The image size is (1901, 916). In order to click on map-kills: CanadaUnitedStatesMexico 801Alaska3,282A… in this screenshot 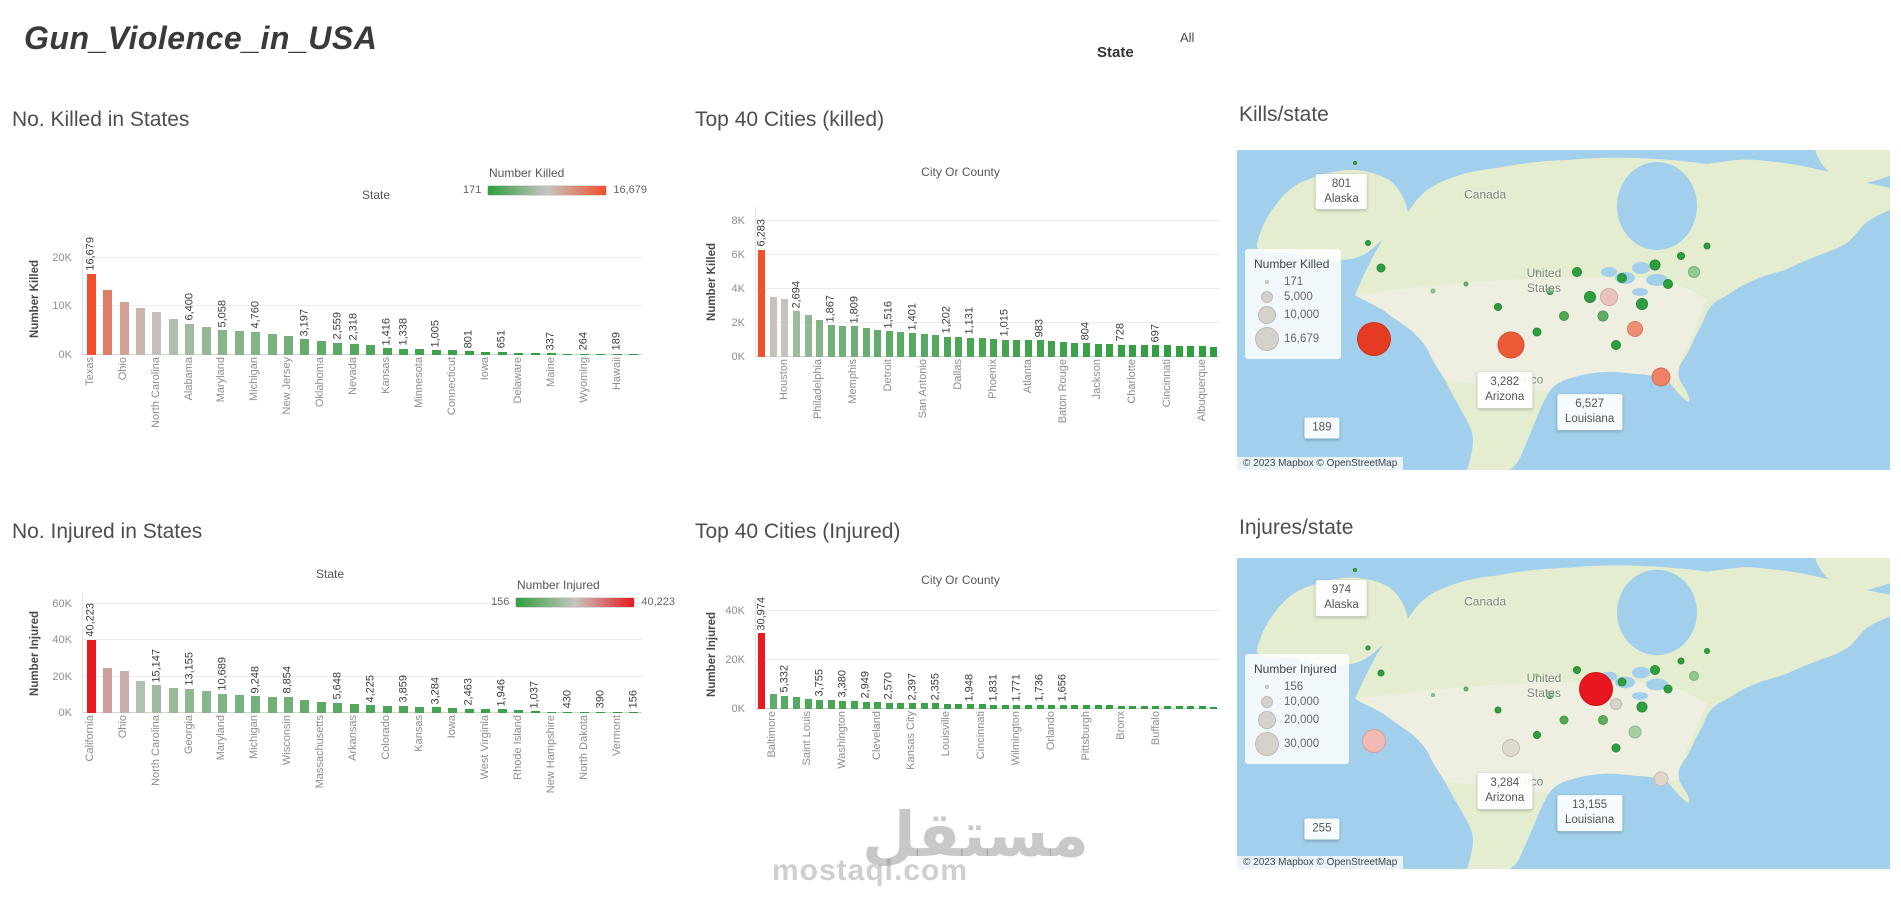, I will do `click(1563, 310)`.